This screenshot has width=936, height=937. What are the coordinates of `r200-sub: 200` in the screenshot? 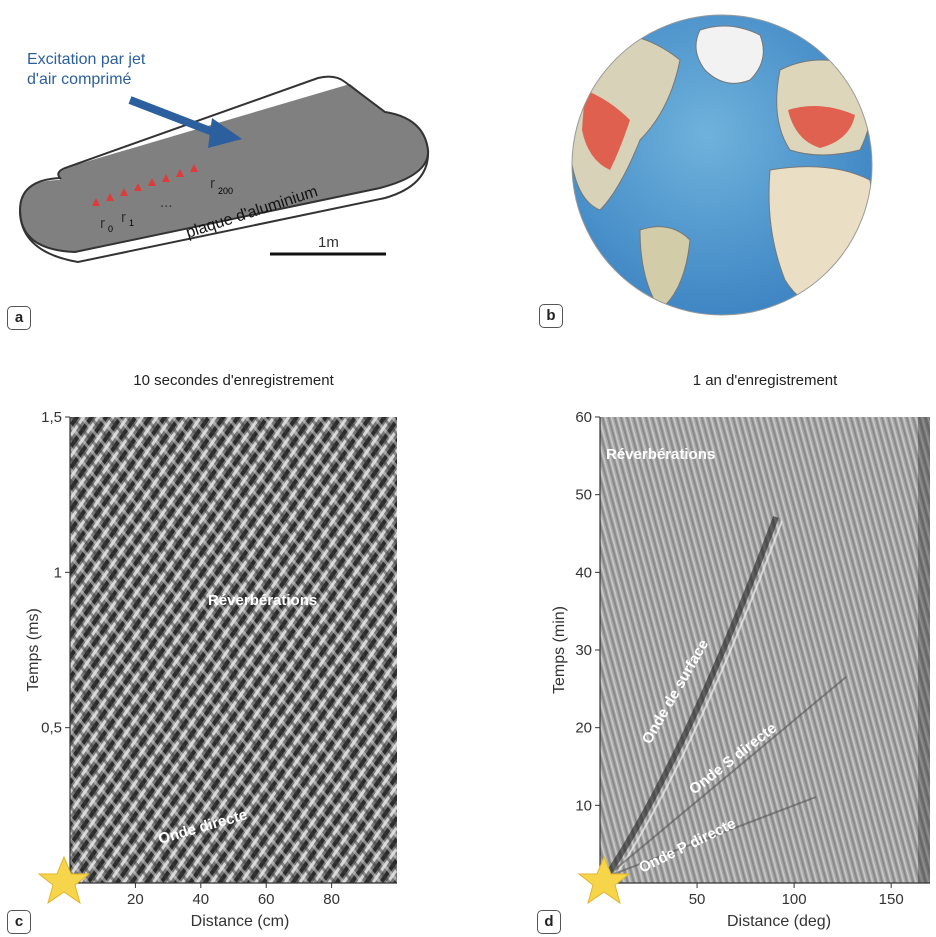 It's located at (225, 191).